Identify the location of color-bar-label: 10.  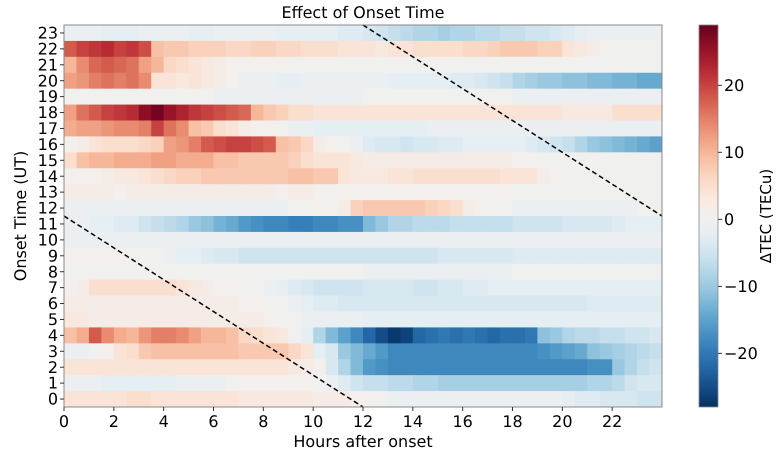
(734, 152).